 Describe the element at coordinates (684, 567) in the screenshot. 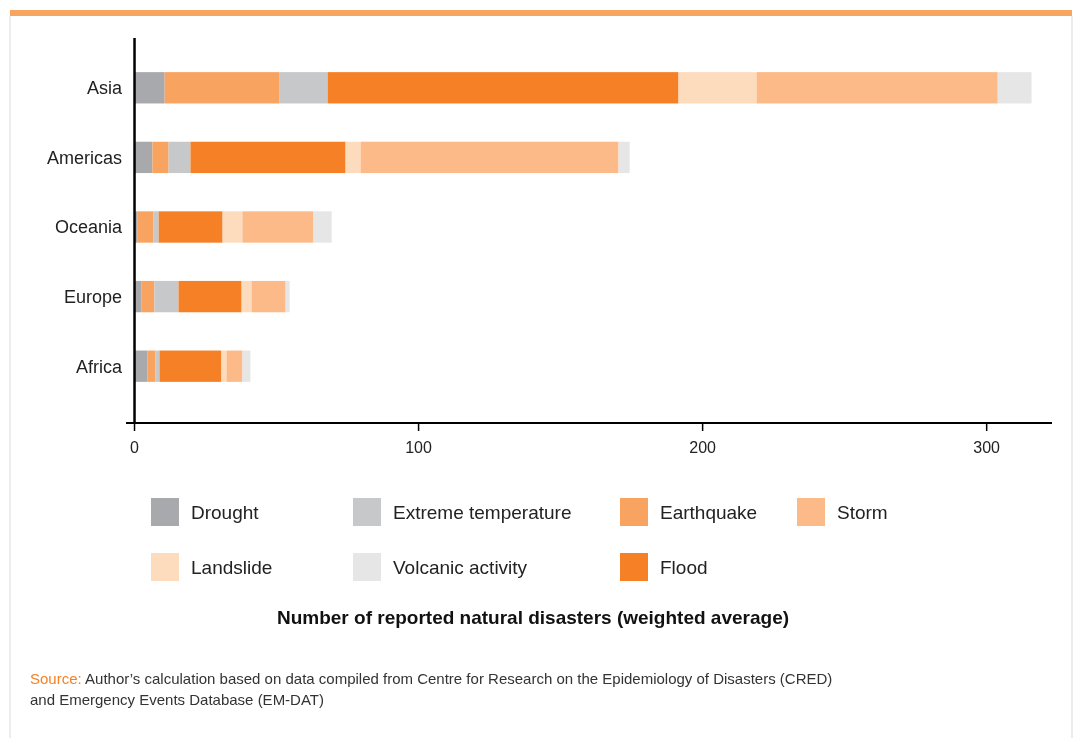

I see `legend-label: Flood` at that location.